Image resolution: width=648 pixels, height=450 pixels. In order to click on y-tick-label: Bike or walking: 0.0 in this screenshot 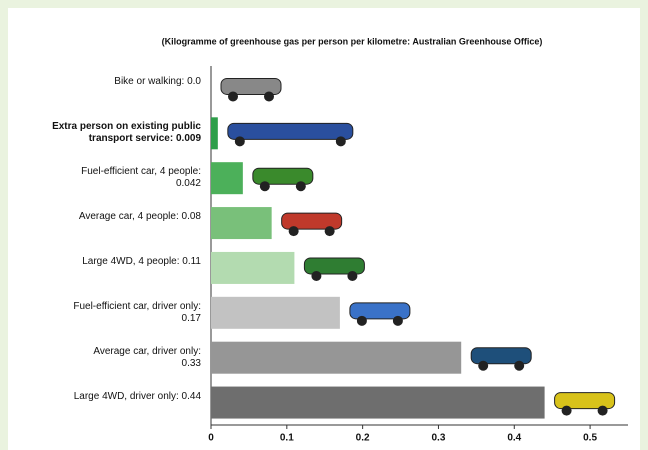, I will do `click(157, 82)`.